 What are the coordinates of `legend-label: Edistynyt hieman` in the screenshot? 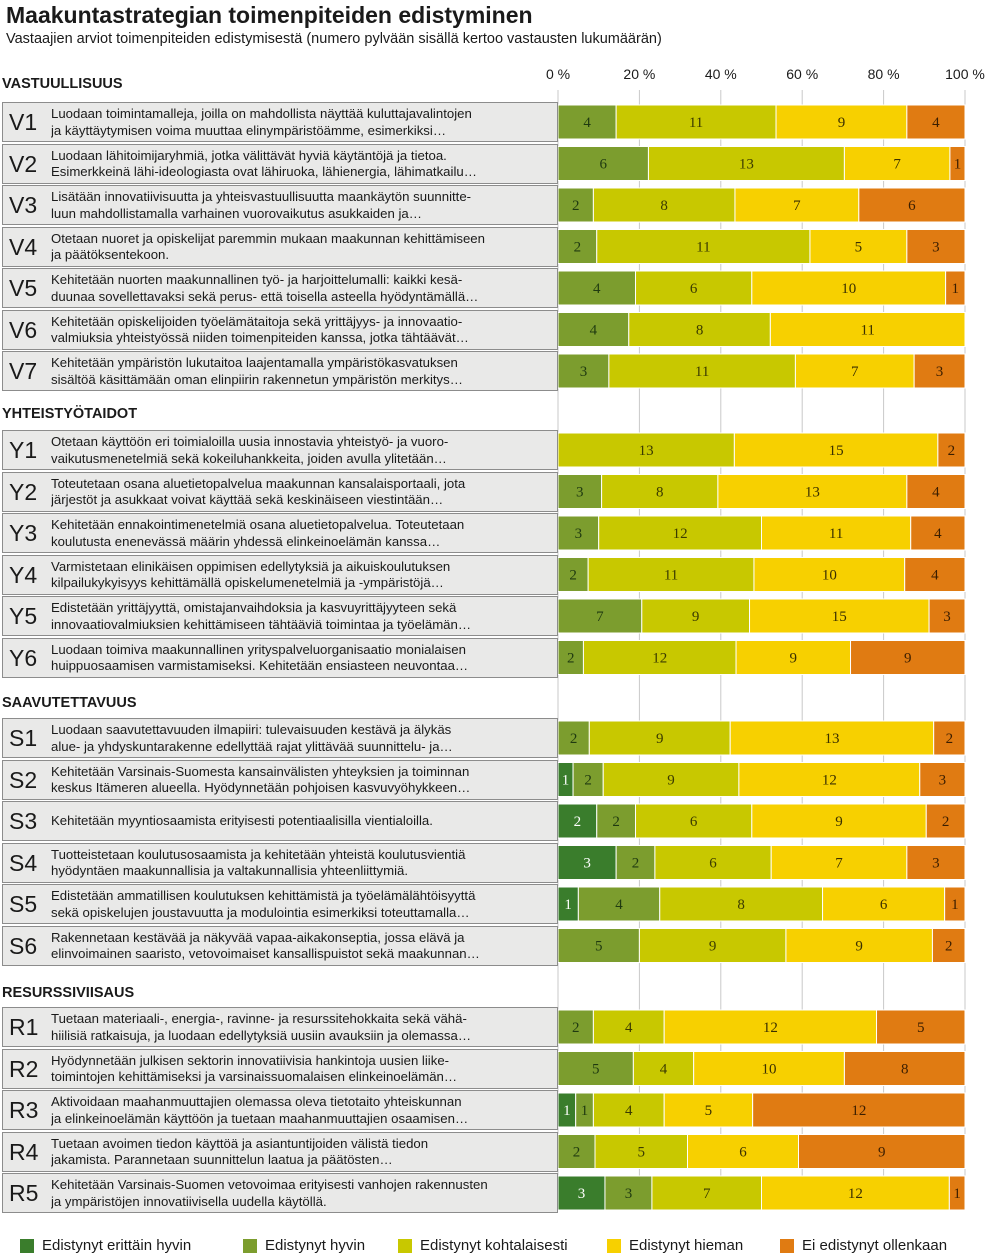 It's located at (686, 1245).